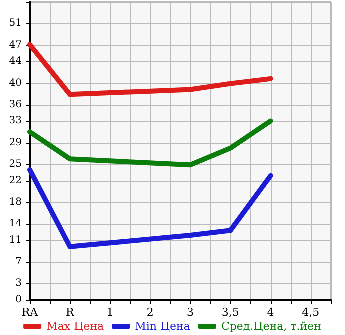  Describe the element at coordinates (19, 284) in the screenshot. I see `y-tick-label: 3` at that location.